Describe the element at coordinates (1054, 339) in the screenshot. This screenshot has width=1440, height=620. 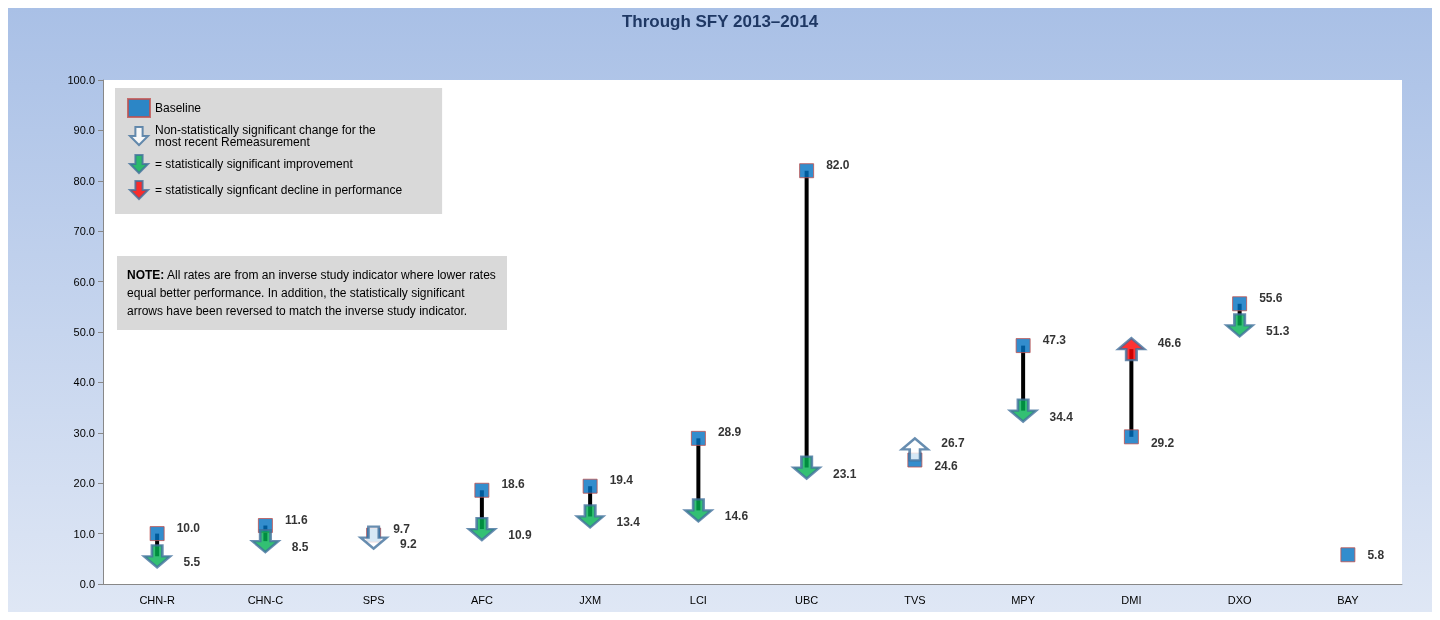
I see `data-label: 47.3` at that location.